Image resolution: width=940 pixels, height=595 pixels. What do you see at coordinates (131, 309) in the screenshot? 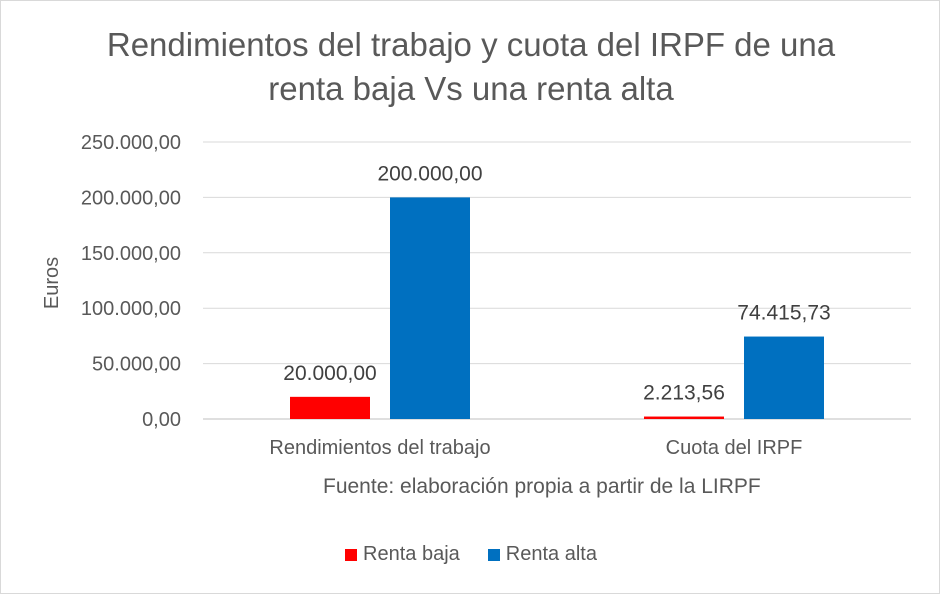
I see `y-tick-label: 100.000,00` at bounding box center [131, 309].